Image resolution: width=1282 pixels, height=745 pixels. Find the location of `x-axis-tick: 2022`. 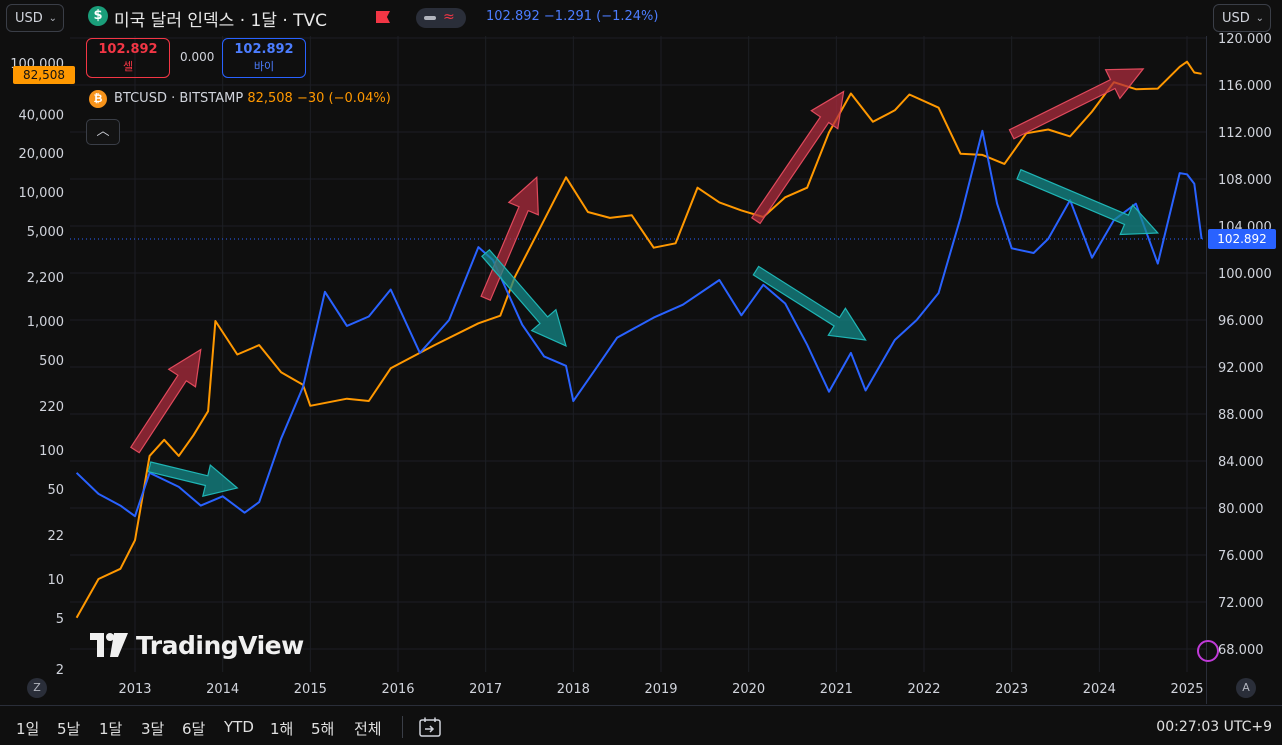

x-axis-tick: 2022 is located at coordinates (923, 689).